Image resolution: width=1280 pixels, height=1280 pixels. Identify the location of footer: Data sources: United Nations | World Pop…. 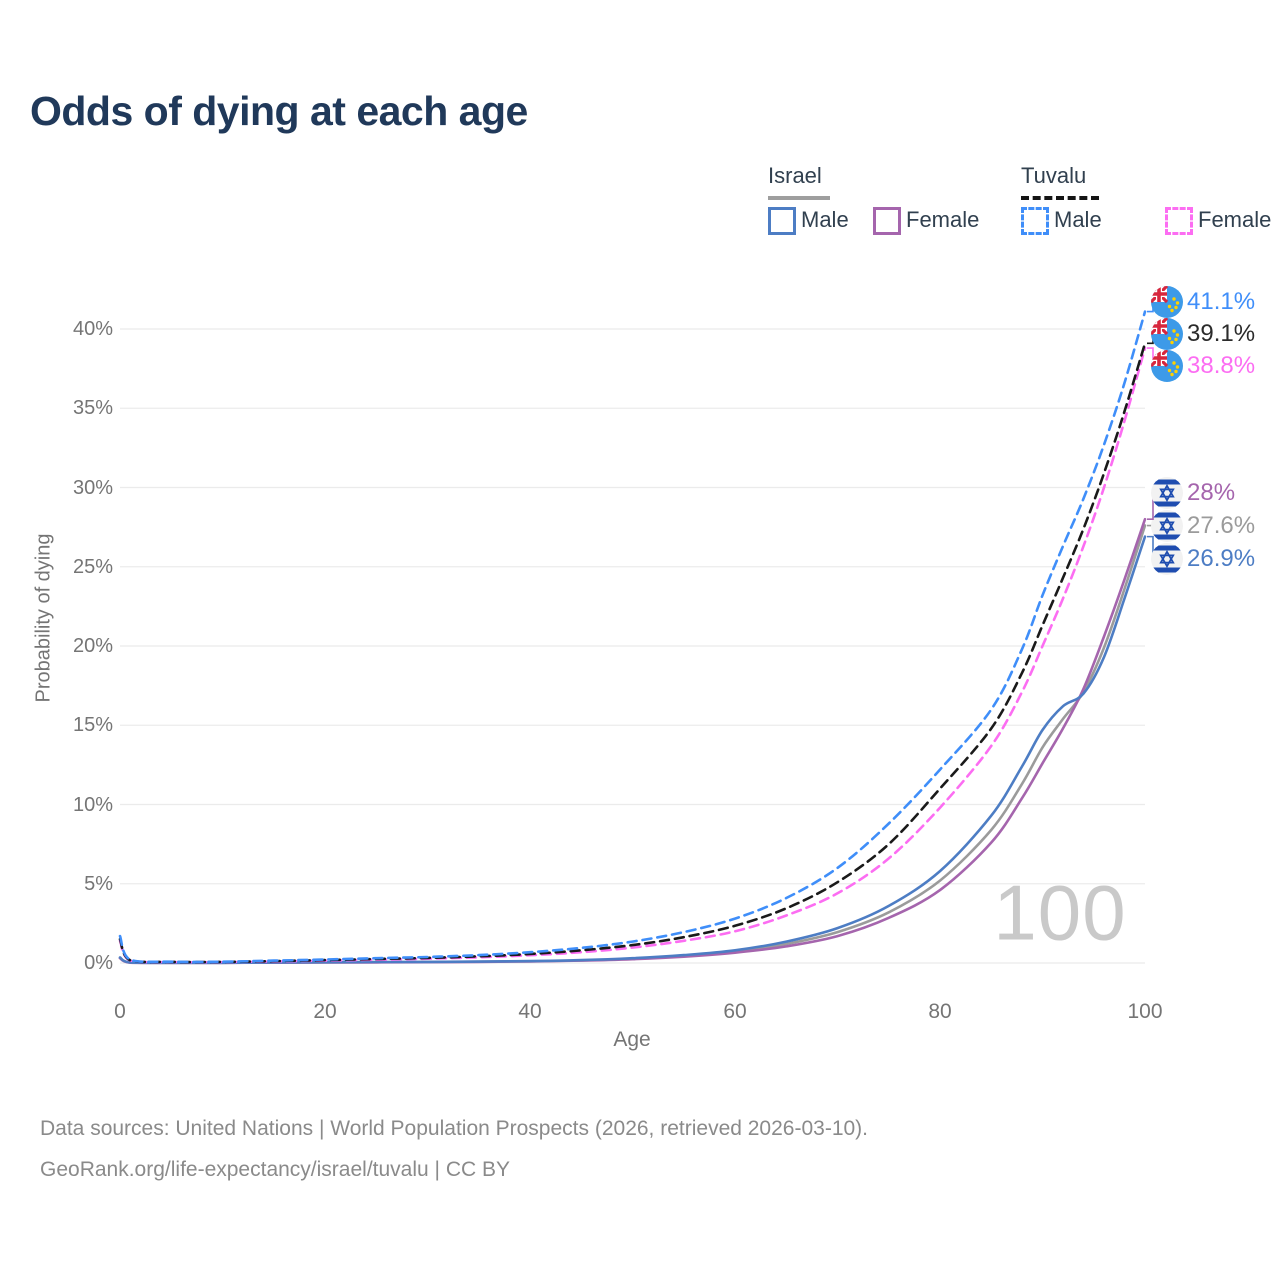
(454, 1149).